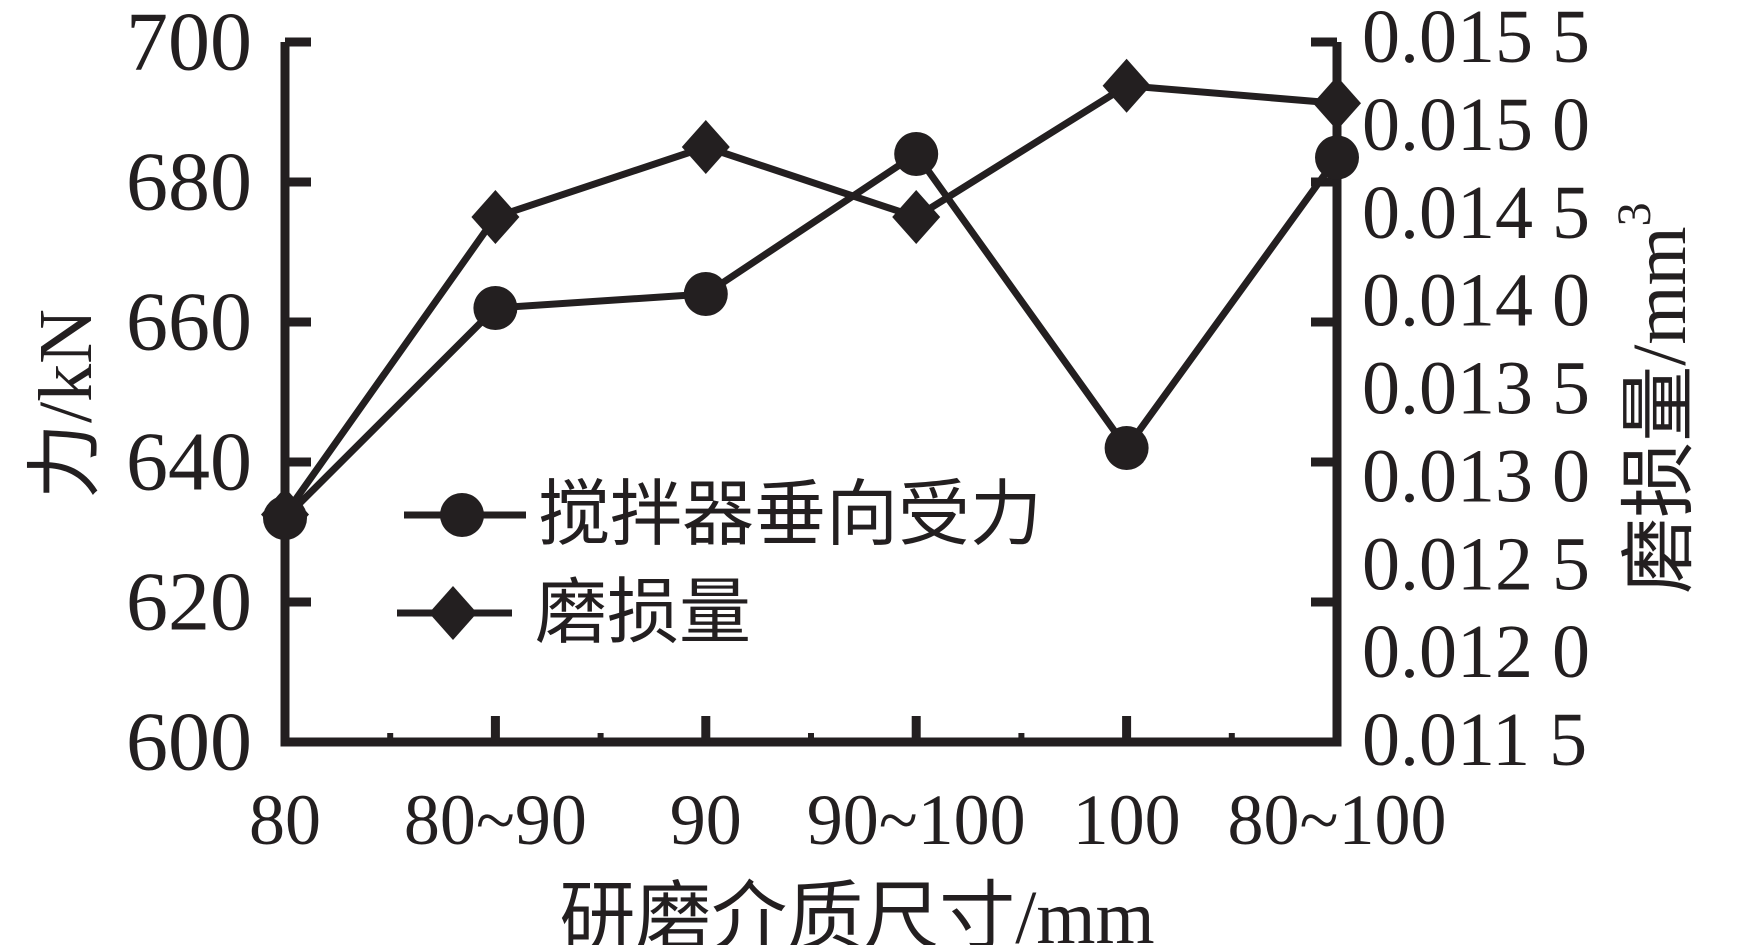  What do you see at coordinates (1476, 39) in the screenshot?
I see `right-axis-tick-label: 0.015 5` at bounding box center [1476, 39].